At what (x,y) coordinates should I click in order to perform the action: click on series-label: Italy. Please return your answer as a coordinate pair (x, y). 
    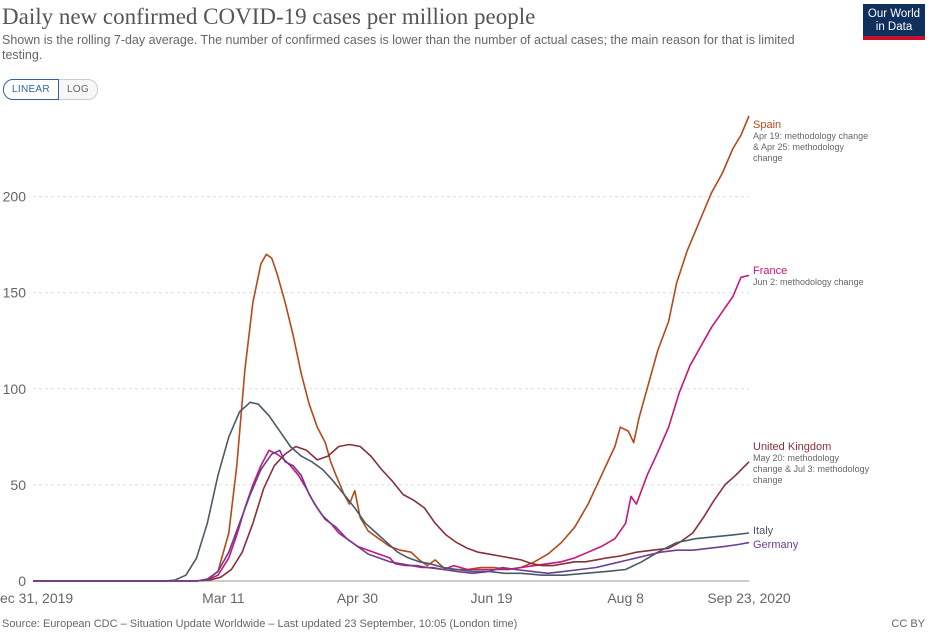
    Looking at the image, I should click on (763, 531).